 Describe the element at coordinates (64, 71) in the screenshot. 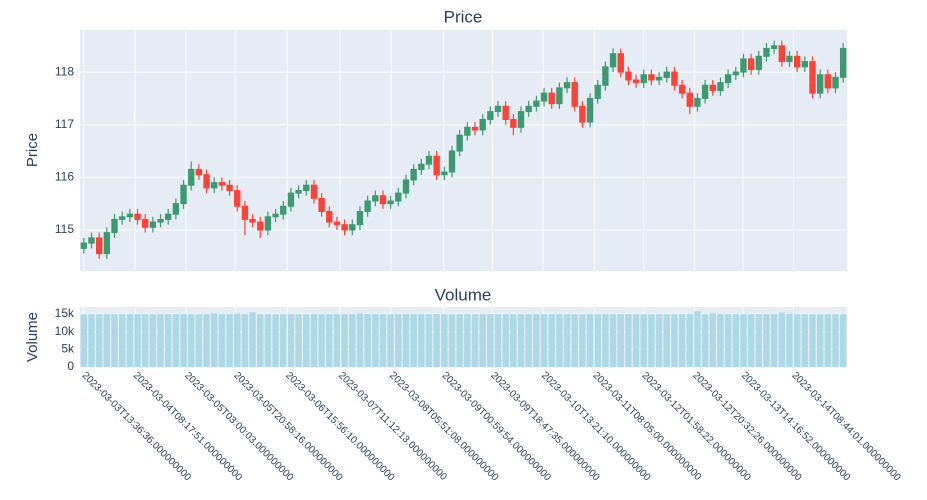

I see `y-tick-label: 118` at that location.